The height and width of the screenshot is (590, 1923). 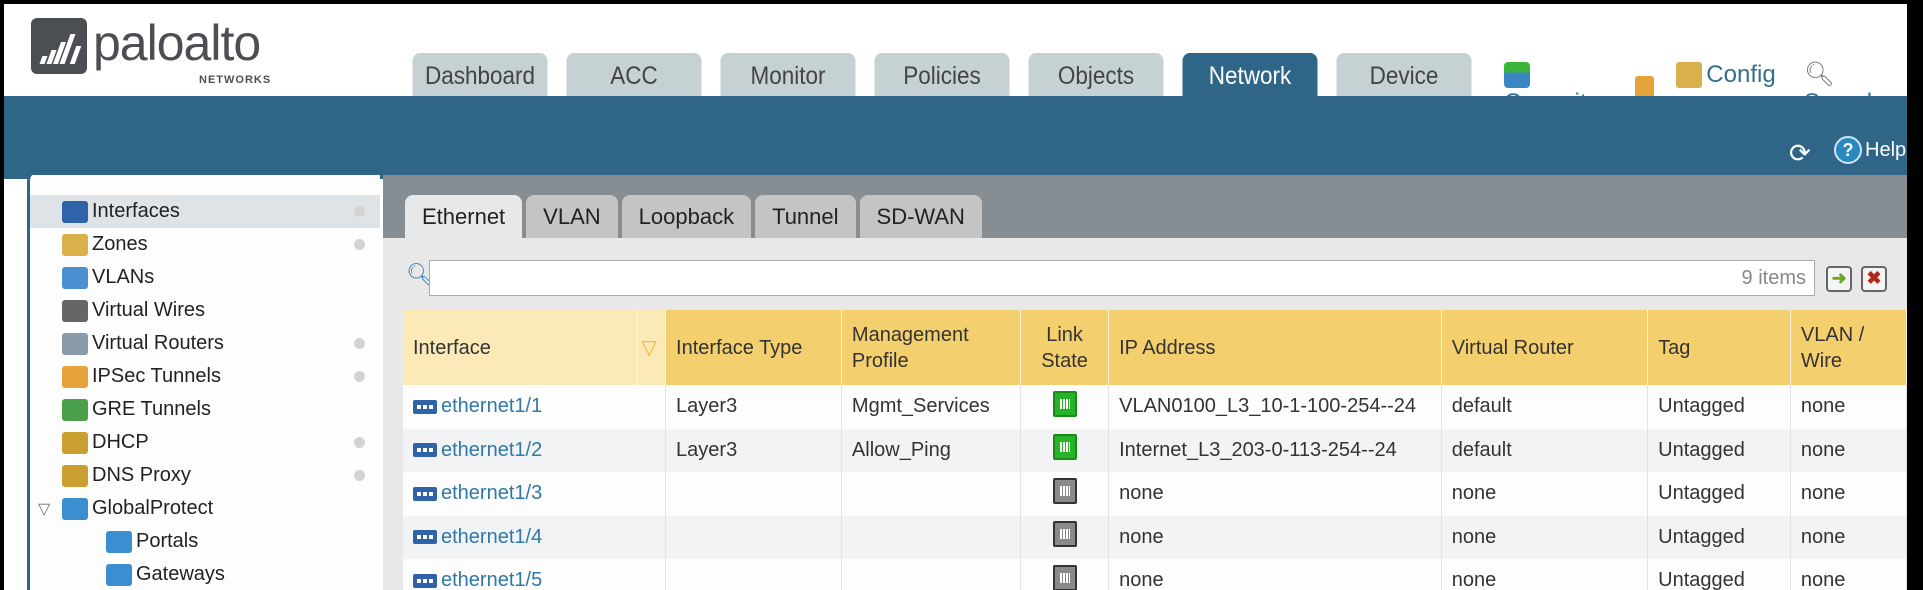 What do you see at coordinates (1250, 74) in the screenshot?
I see `tab-network: Network` at bounding box center [1250, 74].